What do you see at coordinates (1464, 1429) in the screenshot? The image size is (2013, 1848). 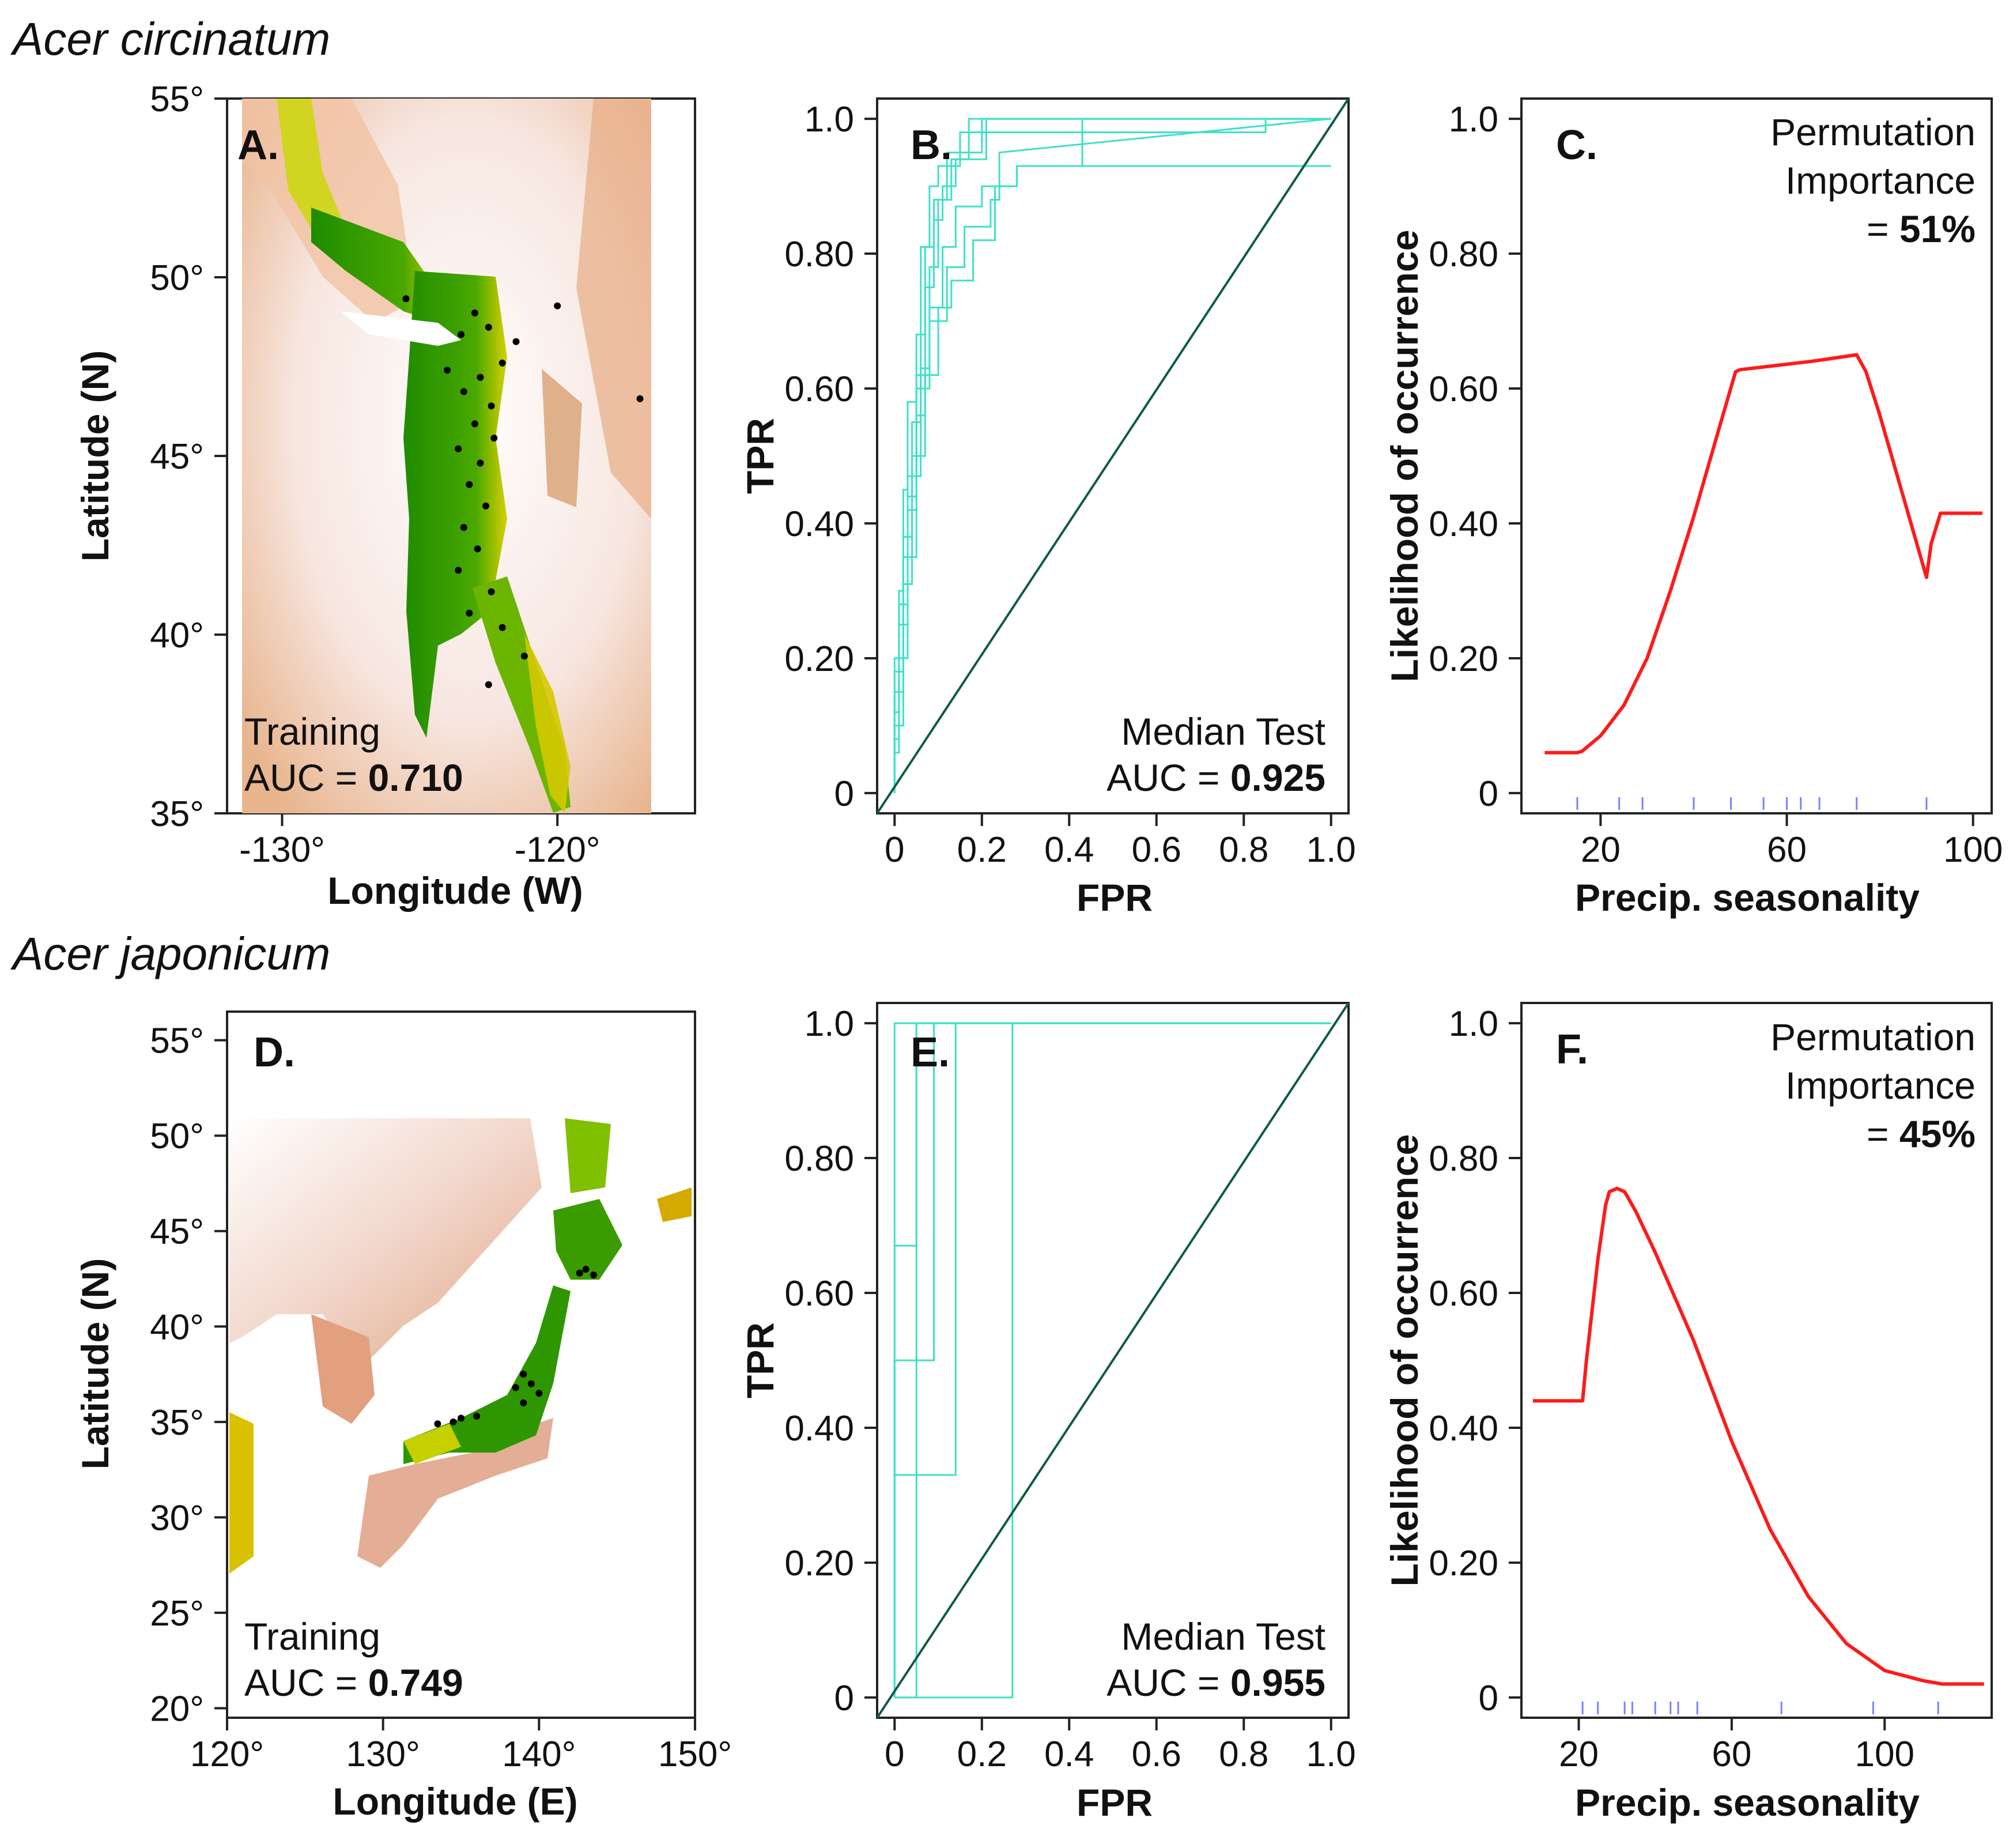 I see `panel-f-ytick-label: 0.40` at bounding box center [1464, 1429].